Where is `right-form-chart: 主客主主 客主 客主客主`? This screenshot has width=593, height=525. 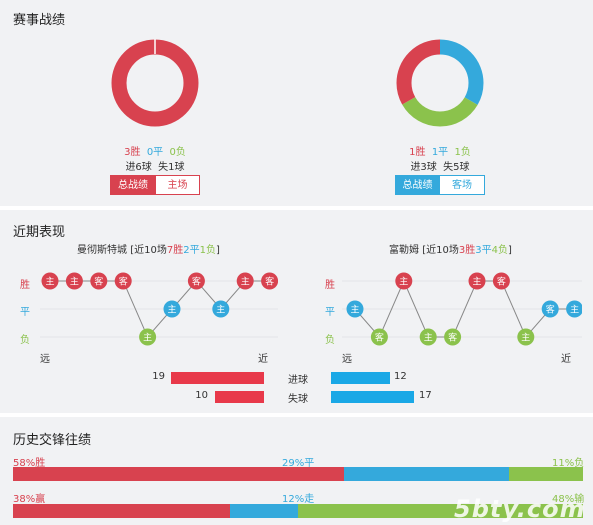
right-form-chart: 主客主主 客主 客主客主 is located at coordinates (462, 309).